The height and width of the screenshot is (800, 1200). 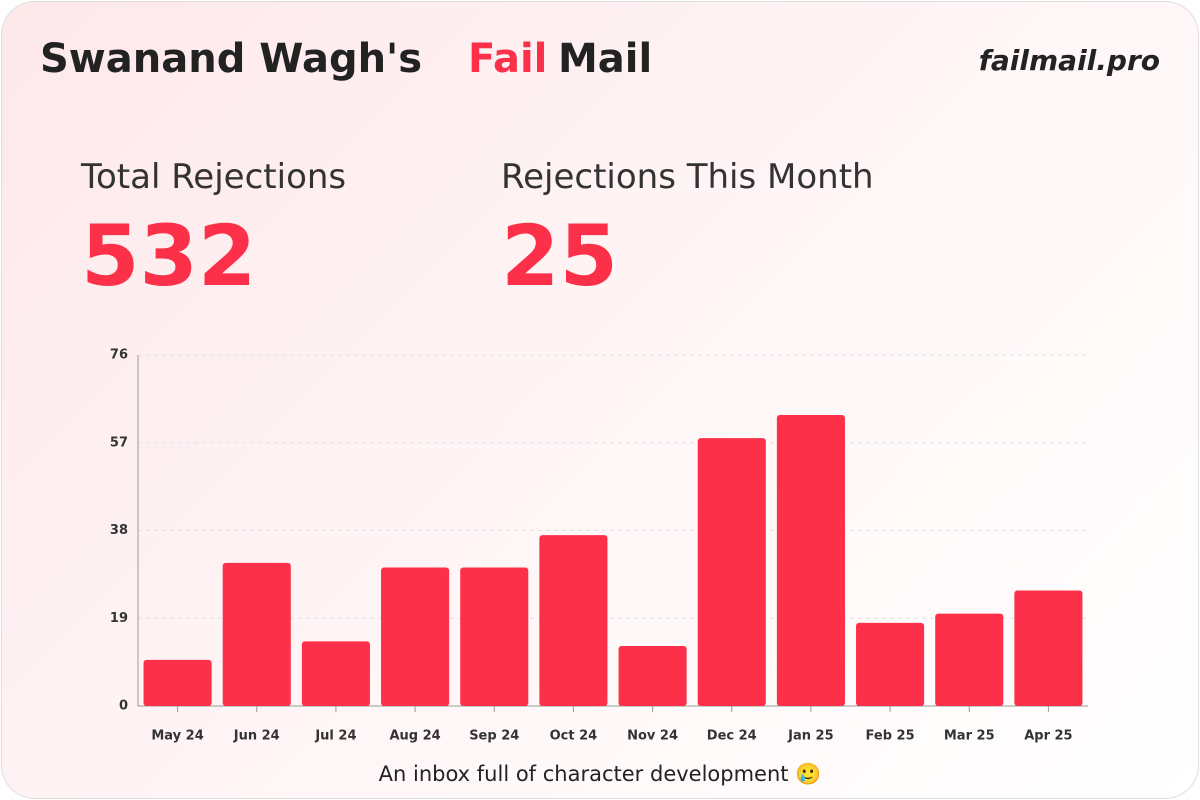 I want to click on stat-value: 532, so click(x=169, y=256).